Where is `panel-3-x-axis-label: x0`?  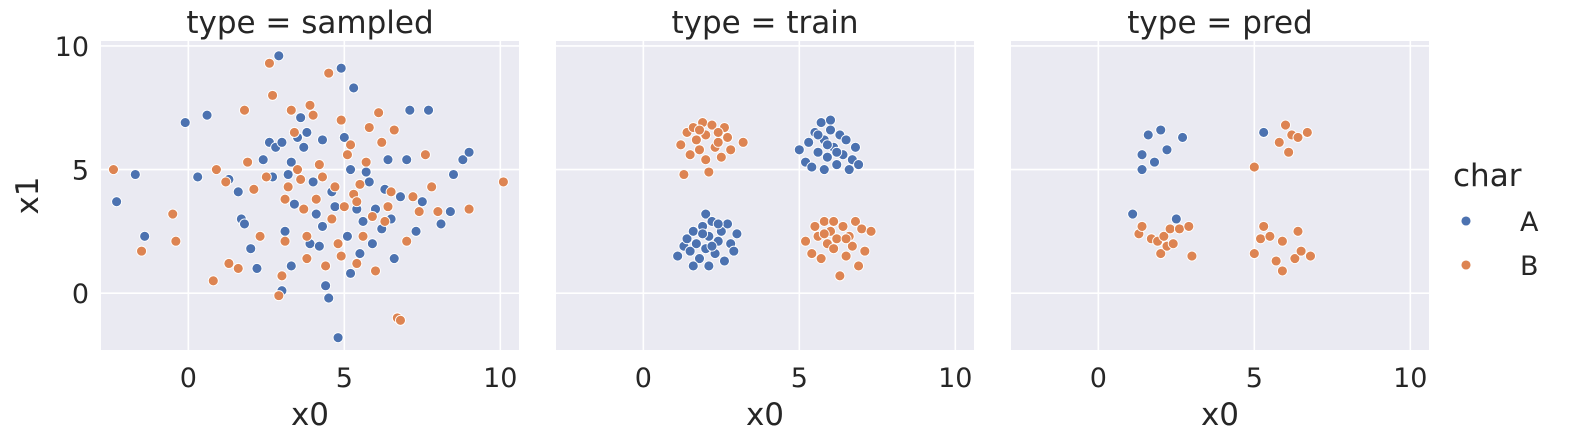 panel-3-x-axis-label: x0 is located at coordinates (1220, 415).